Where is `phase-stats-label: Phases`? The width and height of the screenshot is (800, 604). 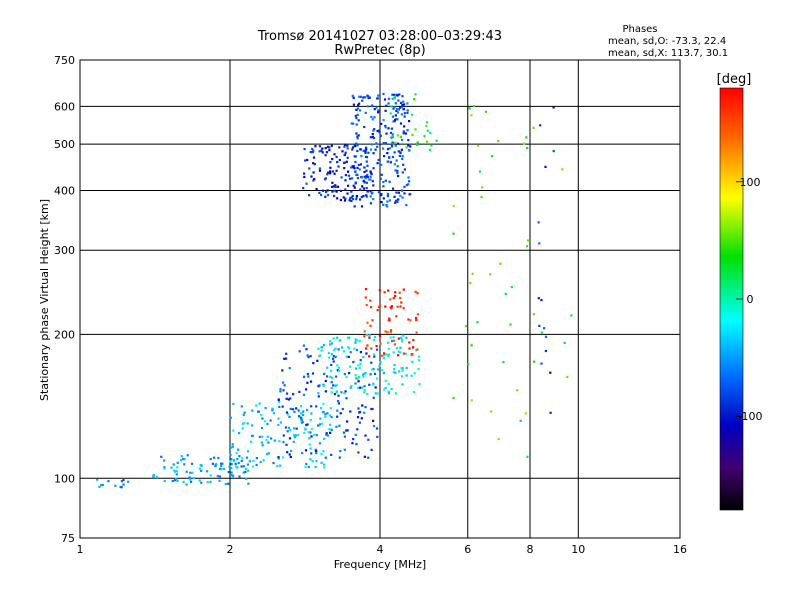
phase-stats-label: Phases is located at coordinates (639, 29).